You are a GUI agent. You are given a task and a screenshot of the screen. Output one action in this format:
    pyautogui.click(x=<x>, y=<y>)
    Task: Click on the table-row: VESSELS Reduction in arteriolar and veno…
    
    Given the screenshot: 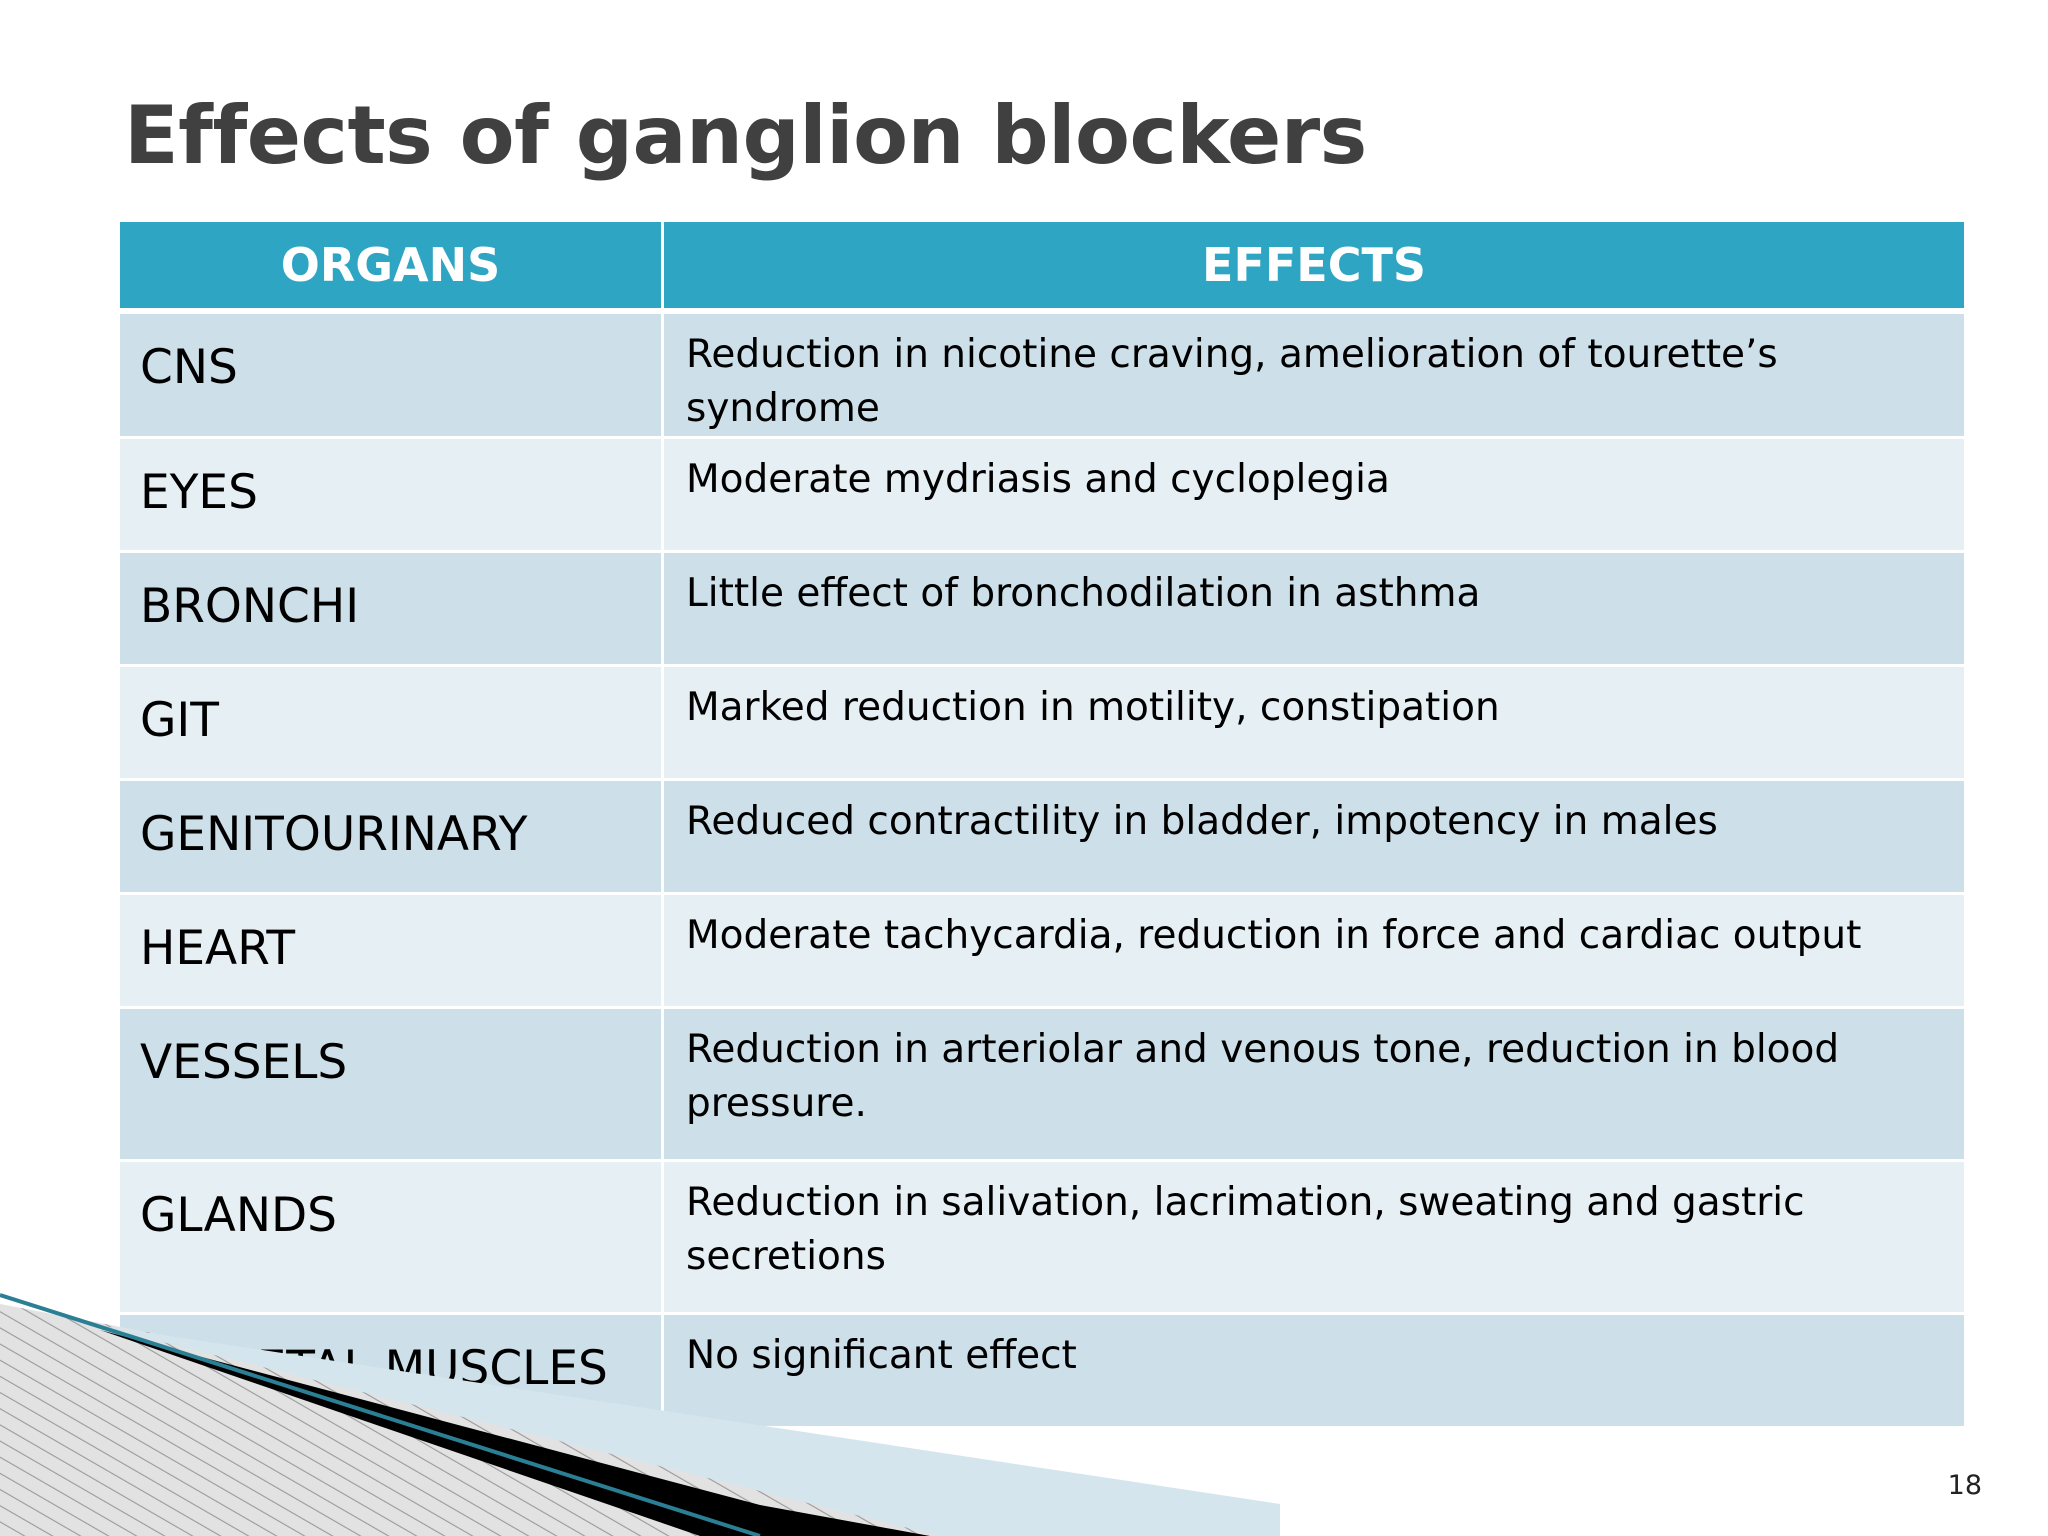 What is the action you would take?
    pyautogui.click(x=1042, y=1085)
    